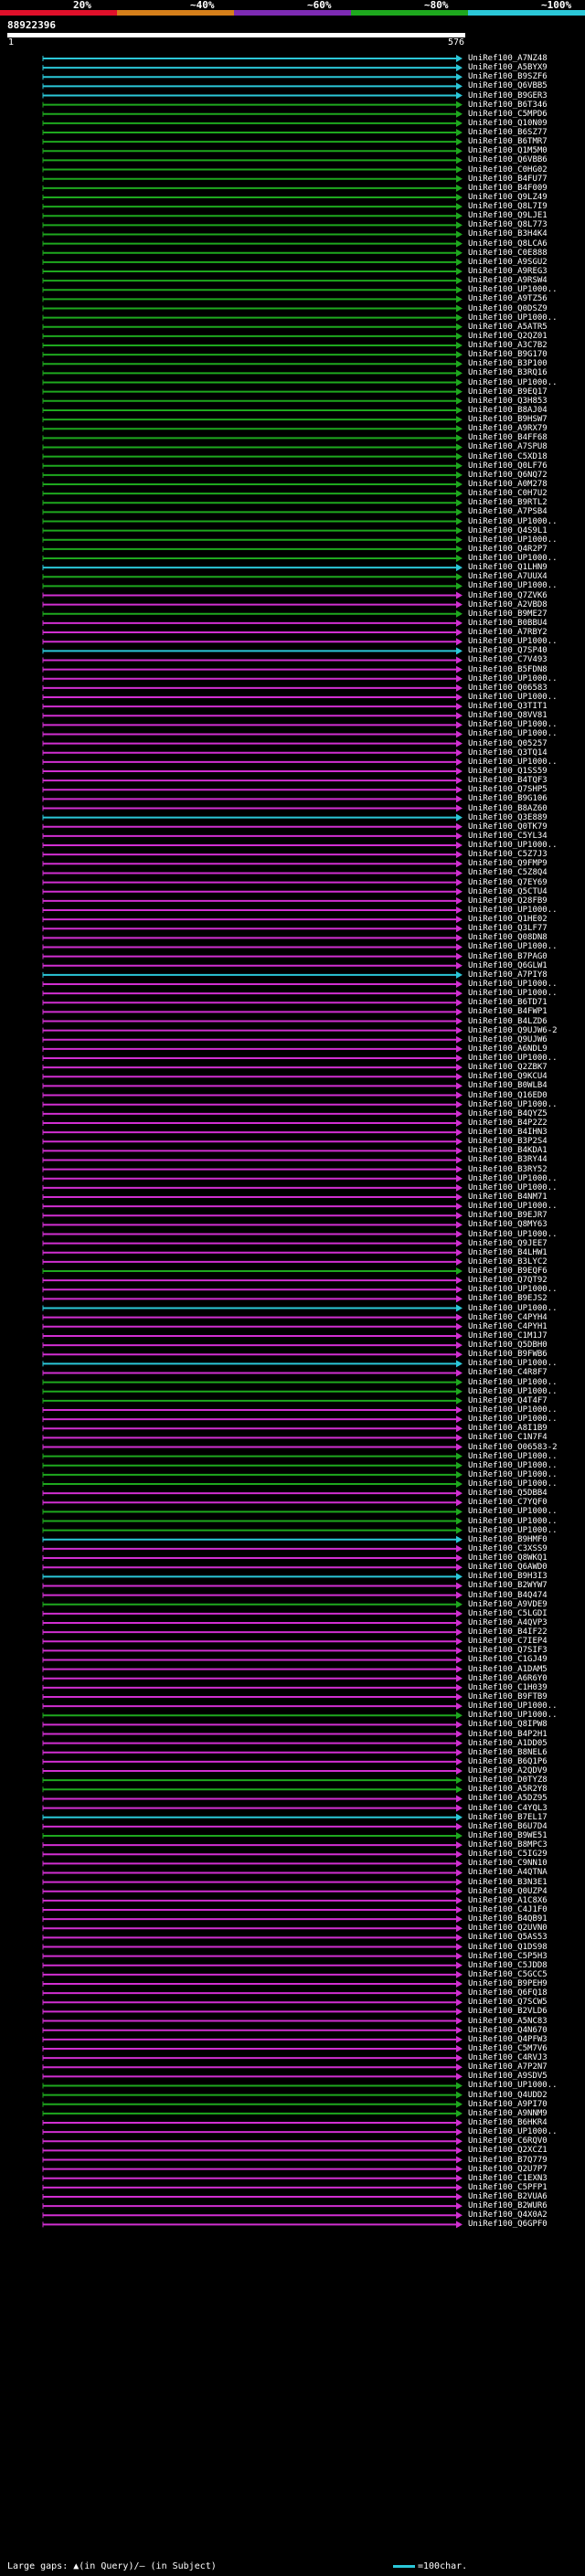 The image size is (585, 2576). Describe the element at coordinates (508, 169) in the screenshot. I see `hit-label: UniRef100_C0HG02` at that location.